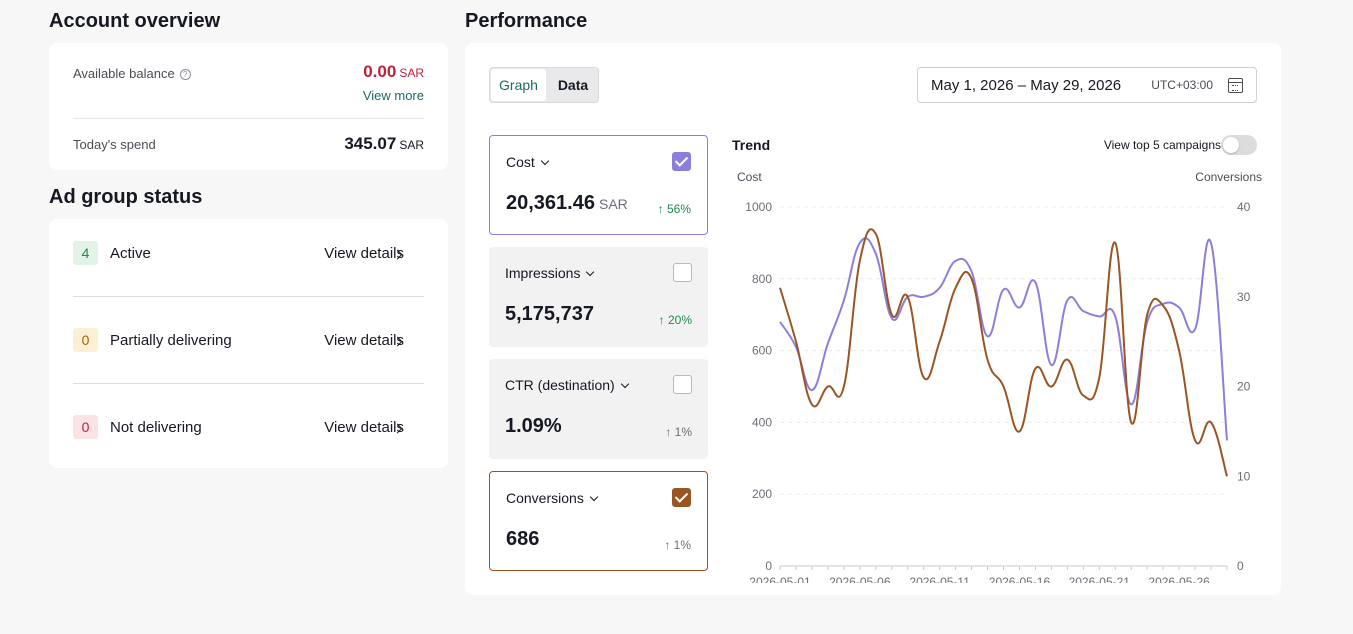 The image size is (1353, 634). What do you see at coordinates (598, 297) in the screenshot?
I see `metric-card-impressions: Impressions 5,175,737 ↑ 20%` at bounding box center [598, 297].